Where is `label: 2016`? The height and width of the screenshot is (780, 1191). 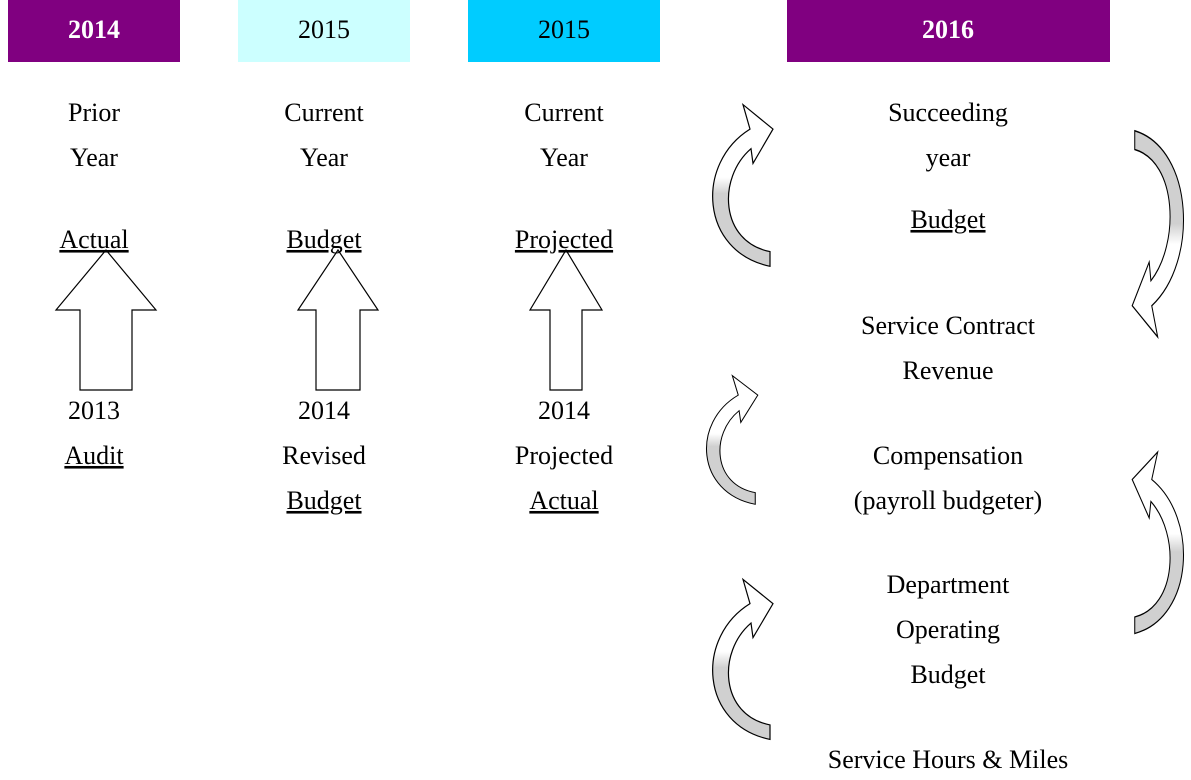
label: 2016 is located at coordinates (948, 29).